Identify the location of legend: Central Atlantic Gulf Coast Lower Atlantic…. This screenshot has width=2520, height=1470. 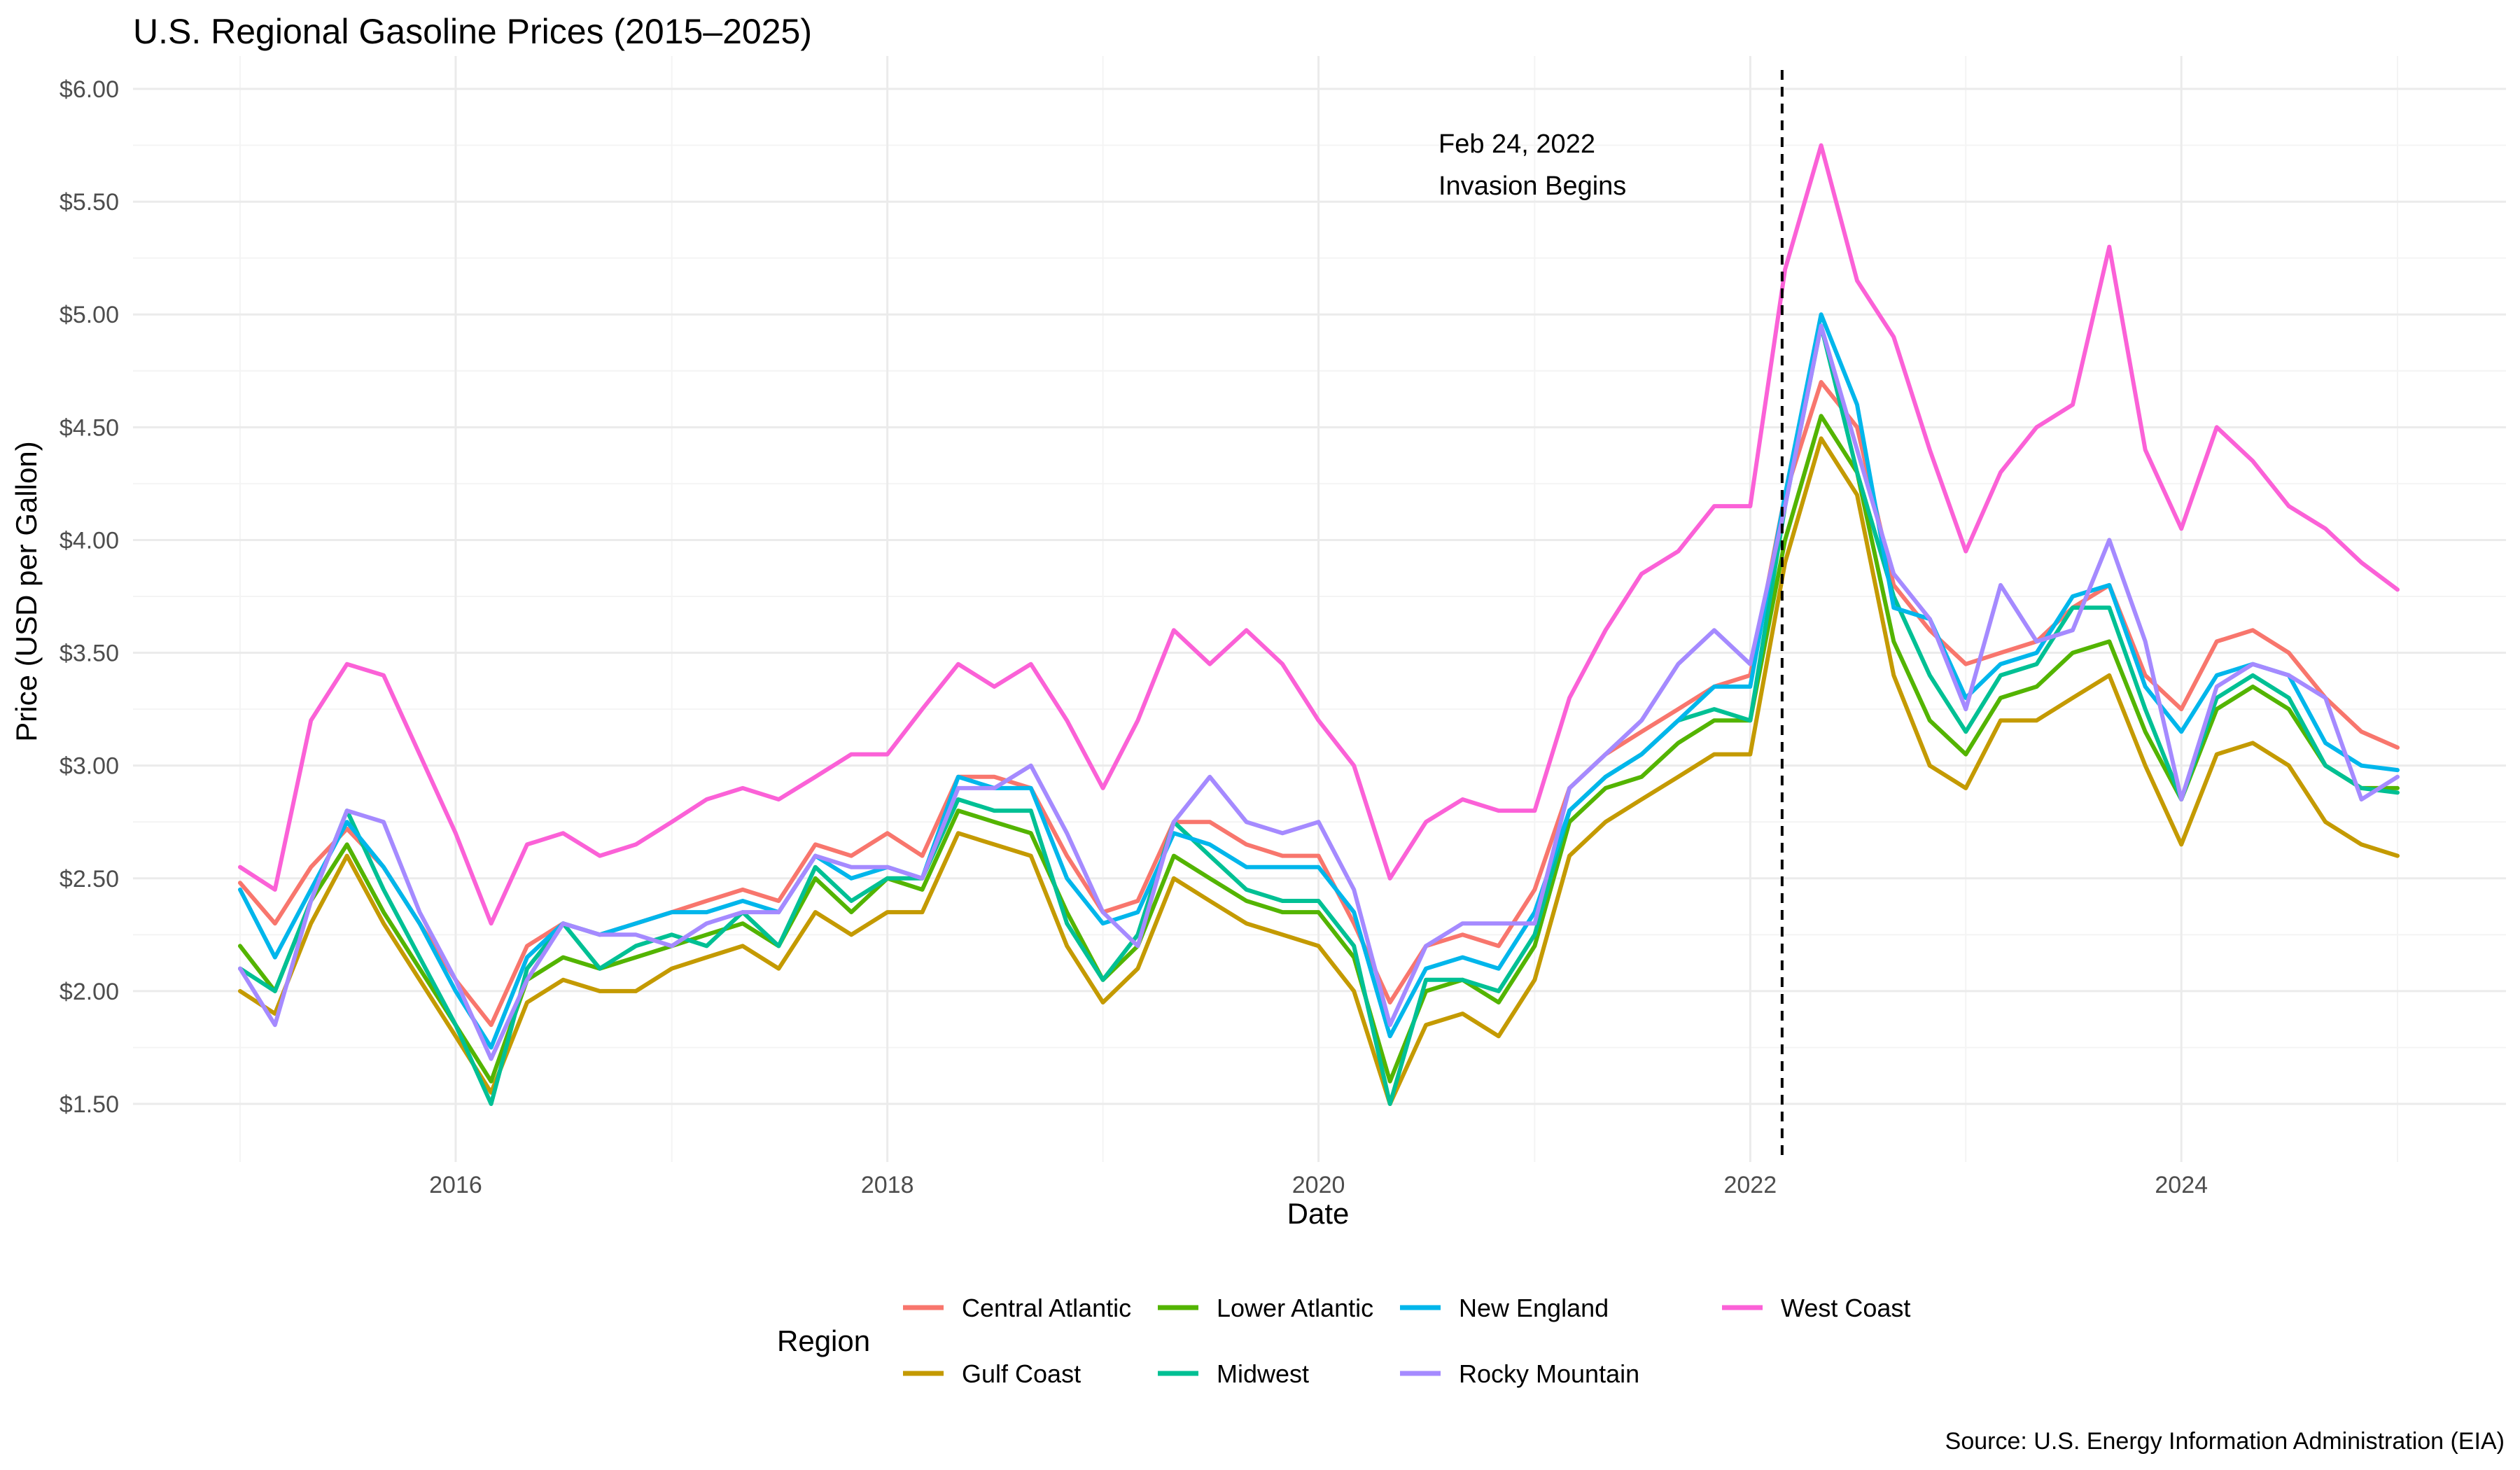
(1406, 1341).